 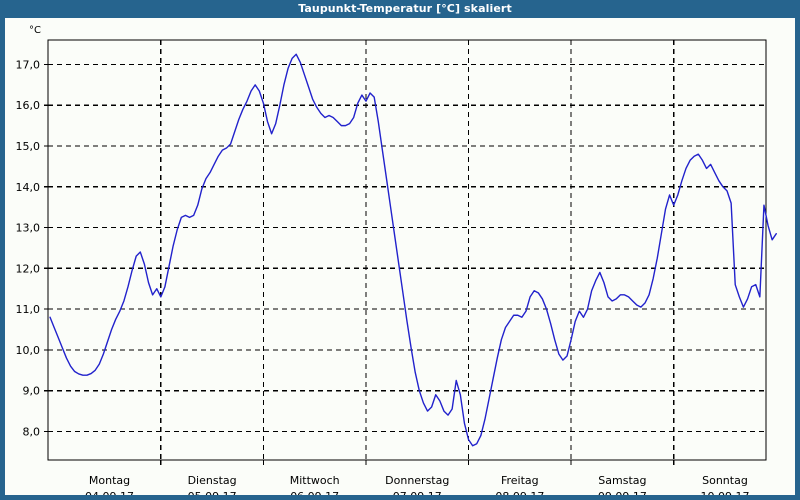 What do you see at coordinates (622, 480) in the screenshot?
I see `x-axis-day-label: Samstag` at bounding box center [622, 480].